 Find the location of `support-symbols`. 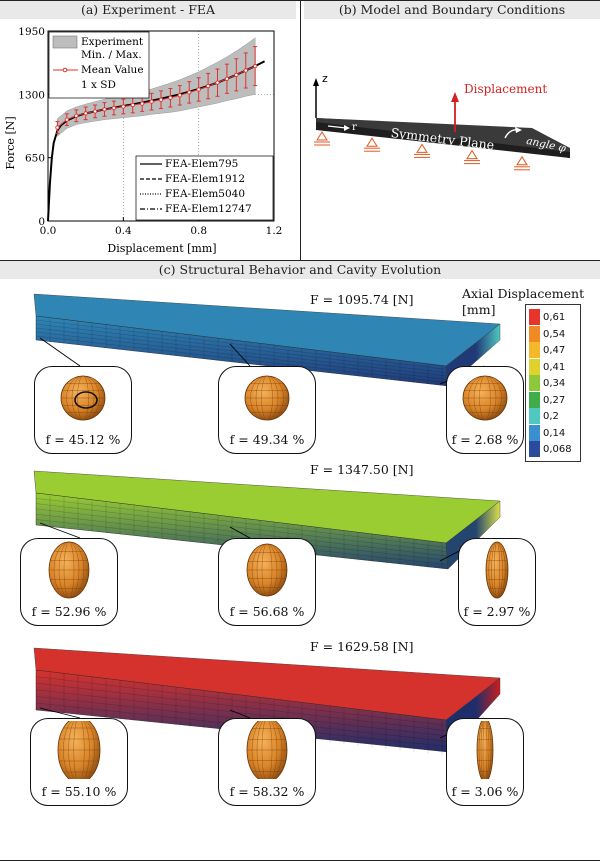

support-symbols is located at coordinates (422, 151).